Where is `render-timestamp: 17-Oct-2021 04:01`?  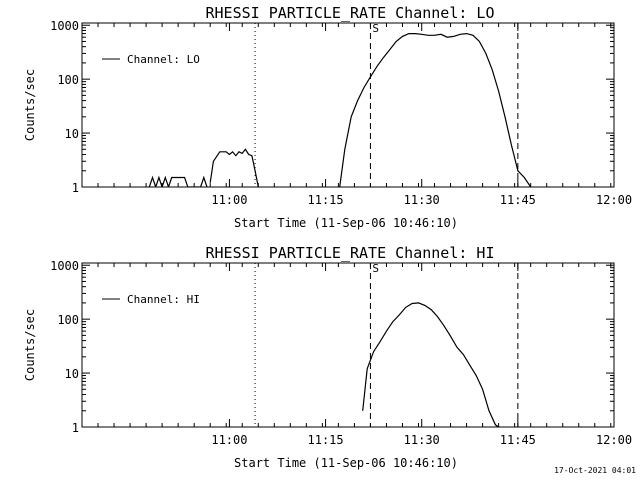 render-timestamp: 17-Oct-2021 04:01 is located at coordinates (595, 470).